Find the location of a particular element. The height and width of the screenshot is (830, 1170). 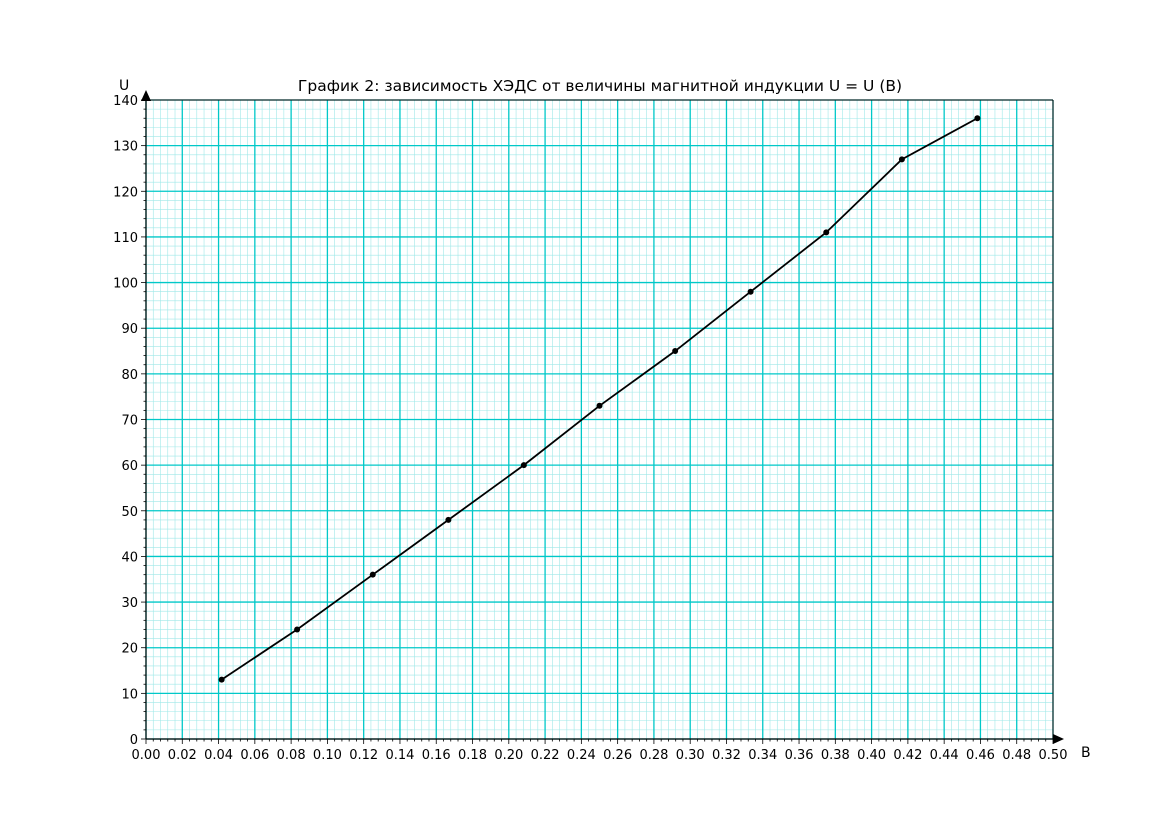

x-axis-arrow is located at coordinates (1058, 739).